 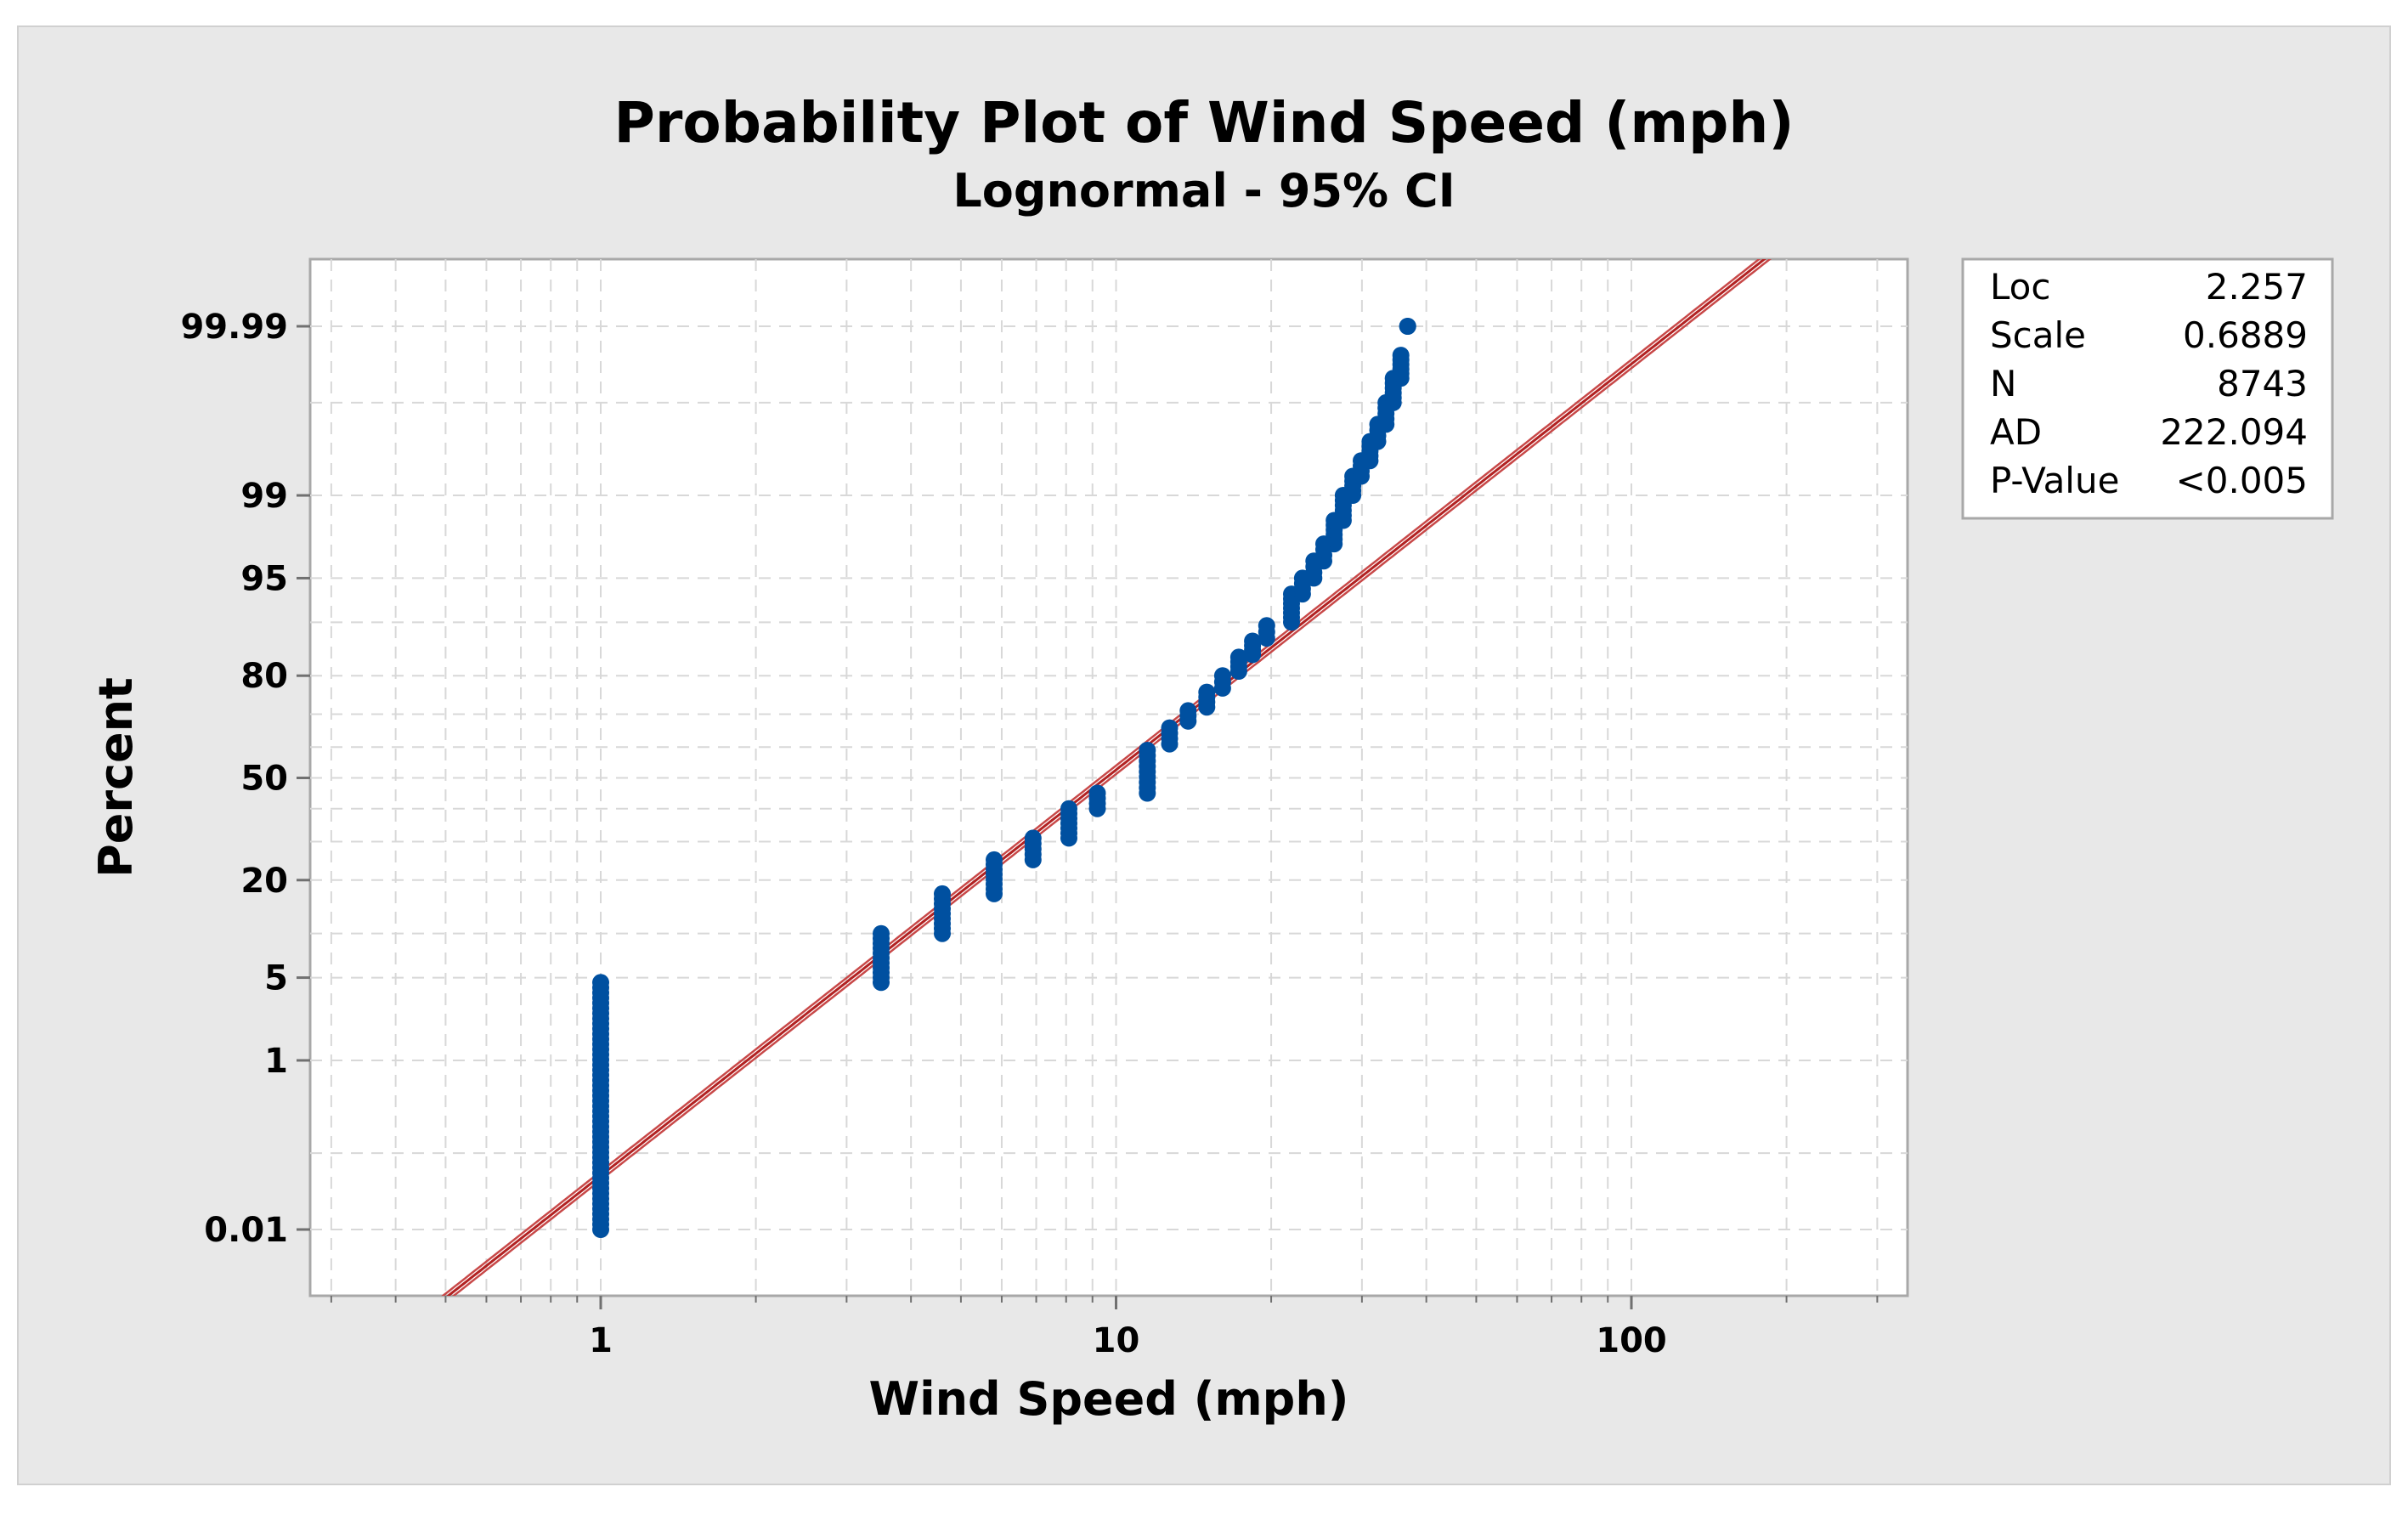 I want to click on x-tick-label: 100, so click(x=1632, y=1340).